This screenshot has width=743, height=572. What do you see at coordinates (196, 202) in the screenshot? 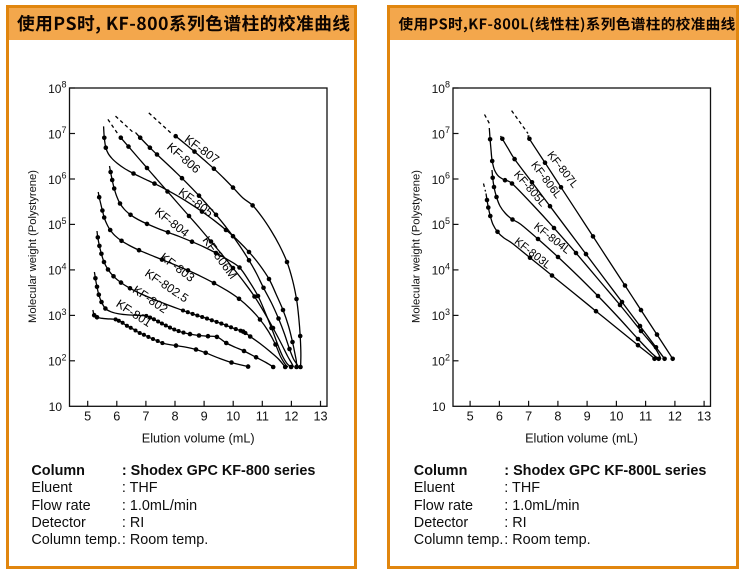
I see `svg-text: KF-805` at bounding box center [196, 202].